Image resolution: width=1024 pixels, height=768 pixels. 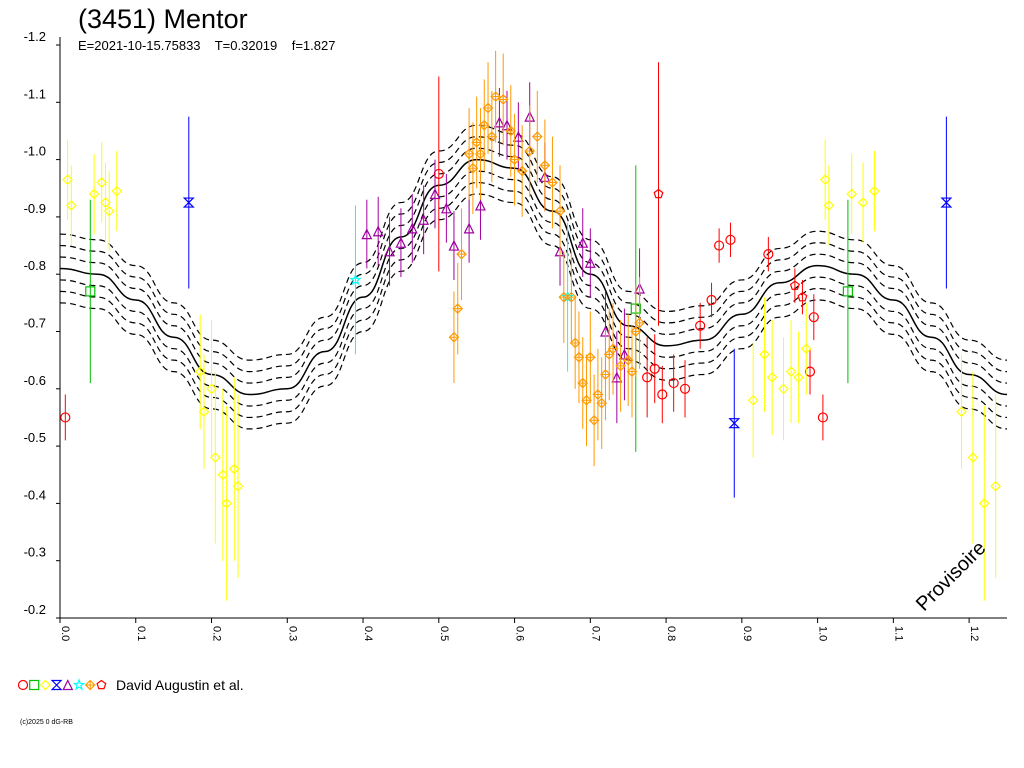 I want to click on chart-subtitle: E=2021-10-15.75833 T=0.32019 f=1.827, so click(x=207, y=45).